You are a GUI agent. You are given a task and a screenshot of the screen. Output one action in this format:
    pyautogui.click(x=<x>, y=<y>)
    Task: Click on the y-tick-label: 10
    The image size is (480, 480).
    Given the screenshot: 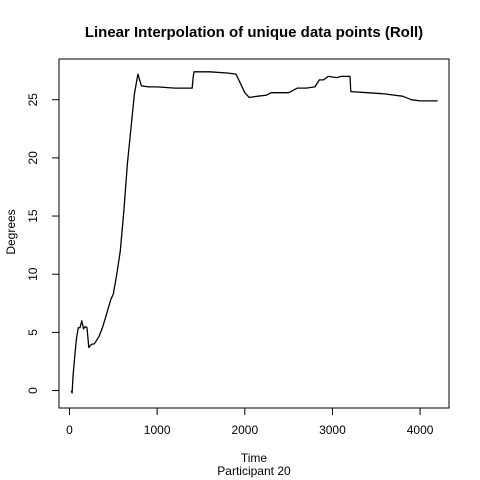 What is the action you would take?
    pyautogui.click(x=33, y=274)
    